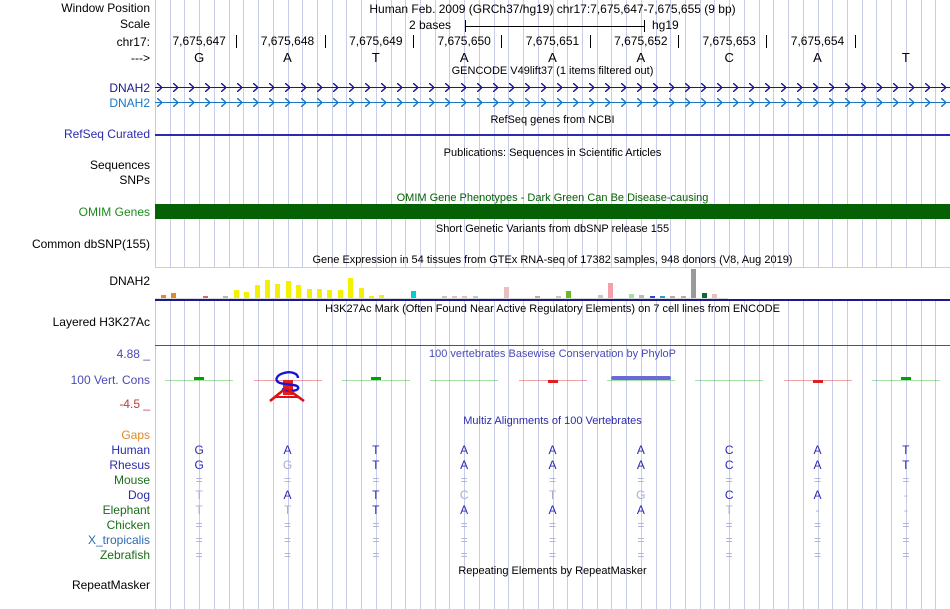 This screenshot has height=609, width=950. What do you see at coordinates (124, 555) in the screenshot?
I see `species-label-zebrafish: Zebrafish` at bounding box center [124, 555].